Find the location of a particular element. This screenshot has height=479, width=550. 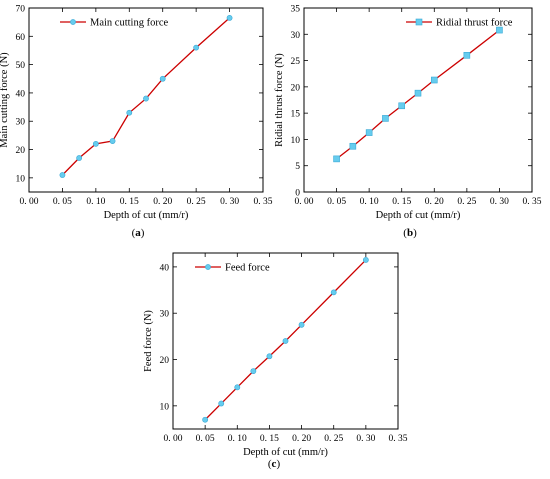

legend-label: Ridial thrust force is located at coordinates (474, 23).